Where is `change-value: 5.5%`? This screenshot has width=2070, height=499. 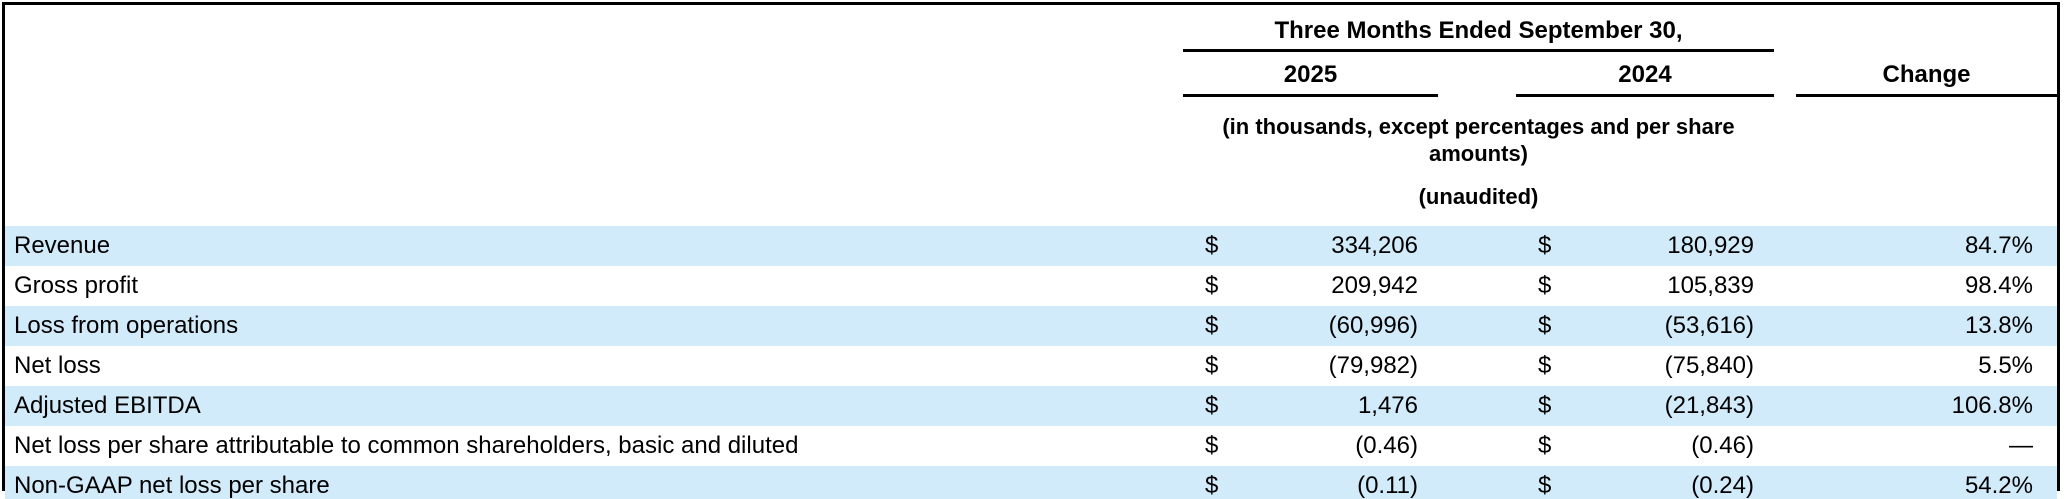 change-value: 5.5% is located at coordinates (2005, 365).